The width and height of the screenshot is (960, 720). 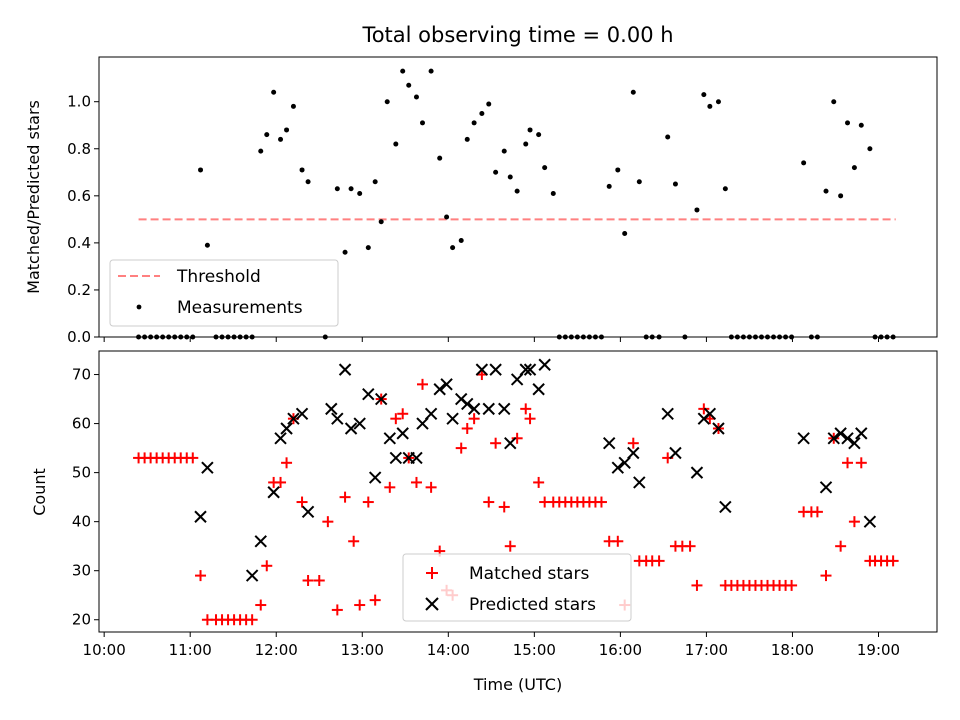 I want to click on legend-threshold-label: Threshold, so click(x=218, y=277).